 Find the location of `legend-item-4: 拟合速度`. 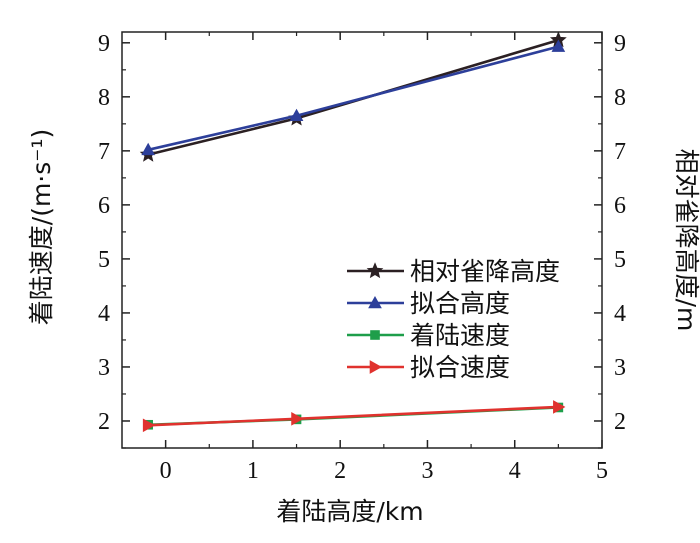

legend-item-4: 拟合速度 is located at coordinates (428, 367).